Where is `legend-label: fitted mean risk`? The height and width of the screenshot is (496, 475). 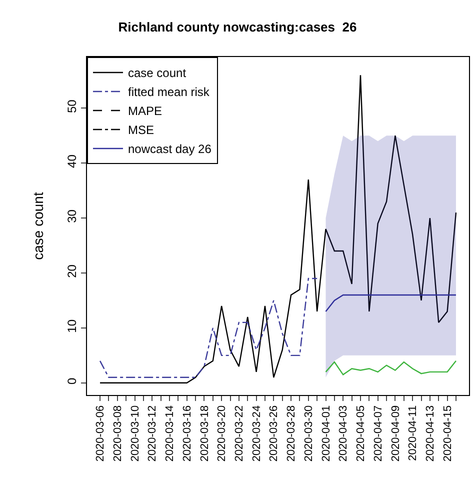 legend-label: fitted mean risk is located at coordinates (169, 92).